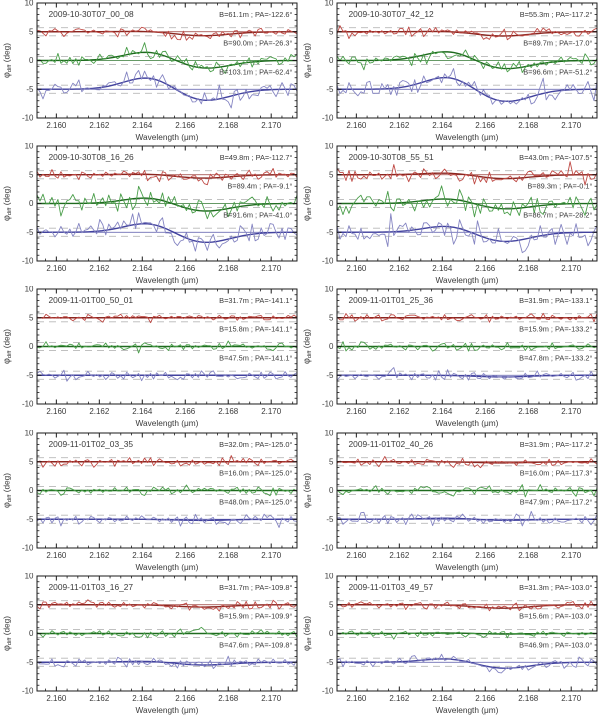  What do you see at coordinates (255, 443) in the screenshot?
I see `baseline-annotation-red: B=32.0m ; PA=-125.0°` at bounding box center [255, 443].